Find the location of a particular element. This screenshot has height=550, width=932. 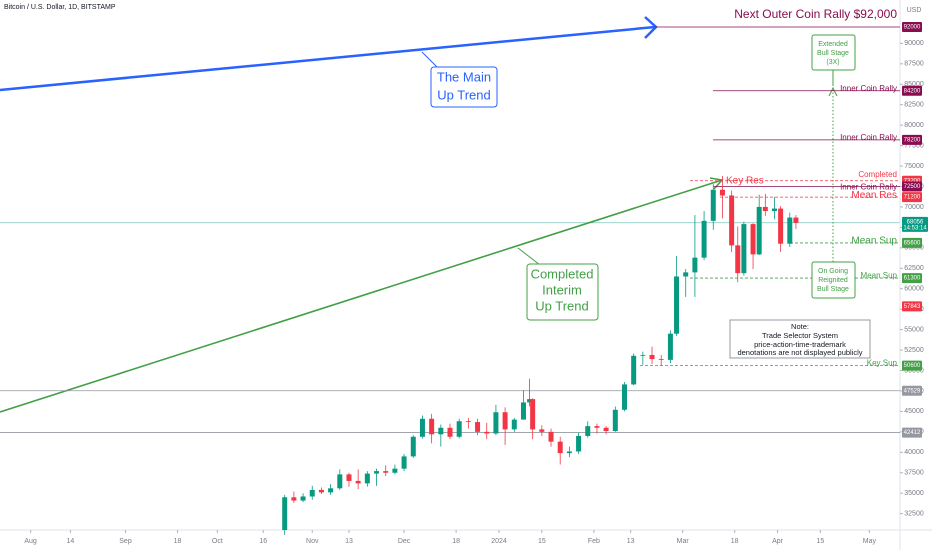

main-trend-label: The Main is located at coordinates (464, 76).